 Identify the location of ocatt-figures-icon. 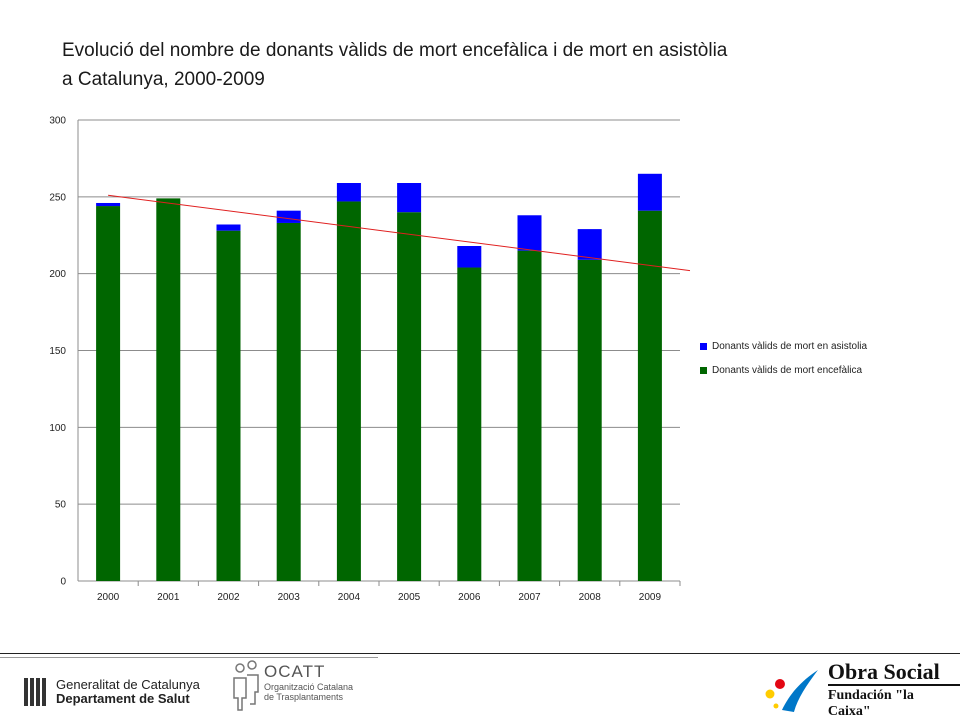
(246, 685).